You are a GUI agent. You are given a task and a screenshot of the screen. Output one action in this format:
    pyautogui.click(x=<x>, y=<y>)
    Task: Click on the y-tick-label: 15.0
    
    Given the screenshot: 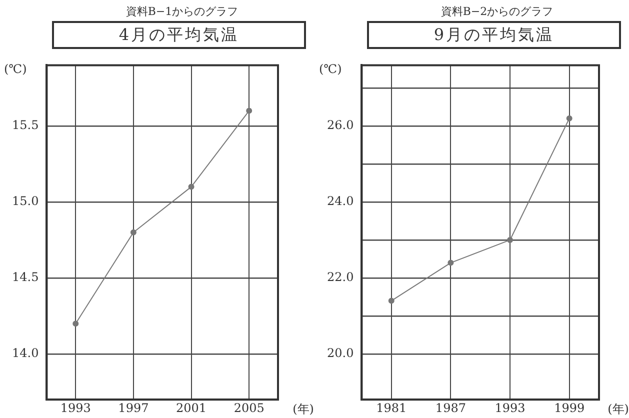 What is the action you would take?
    pyautogui.click(x=25, y=201)
    